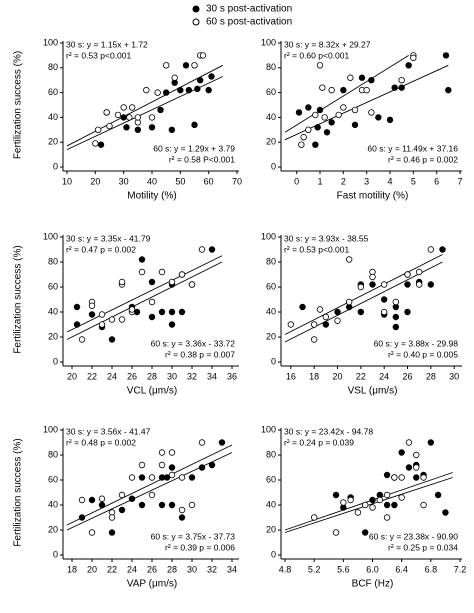  I want to click on x-tick-label: 50, so click(180, 181).